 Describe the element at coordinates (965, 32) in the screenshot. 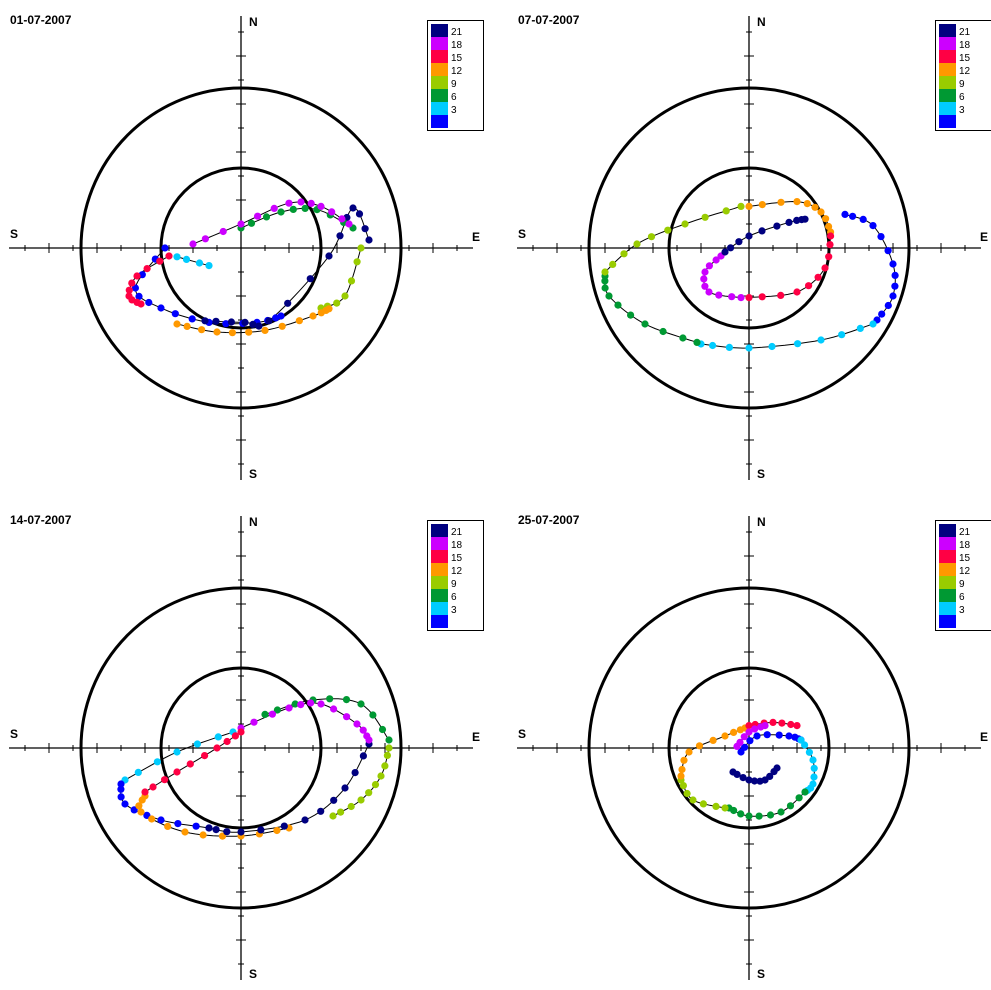

I see `legend-label: 21` at that location.